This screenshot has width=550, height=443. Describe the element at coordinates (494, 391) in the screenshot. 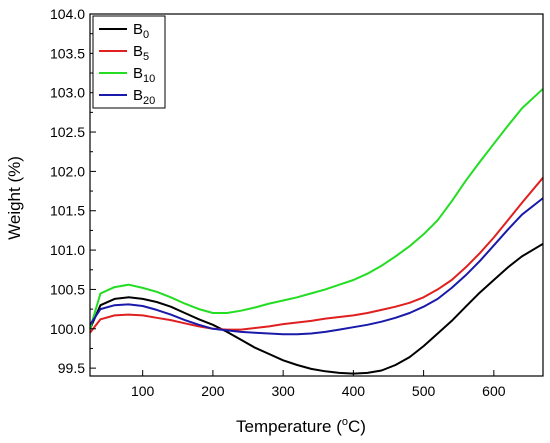

I see `x-tick-label: 600` at that location.